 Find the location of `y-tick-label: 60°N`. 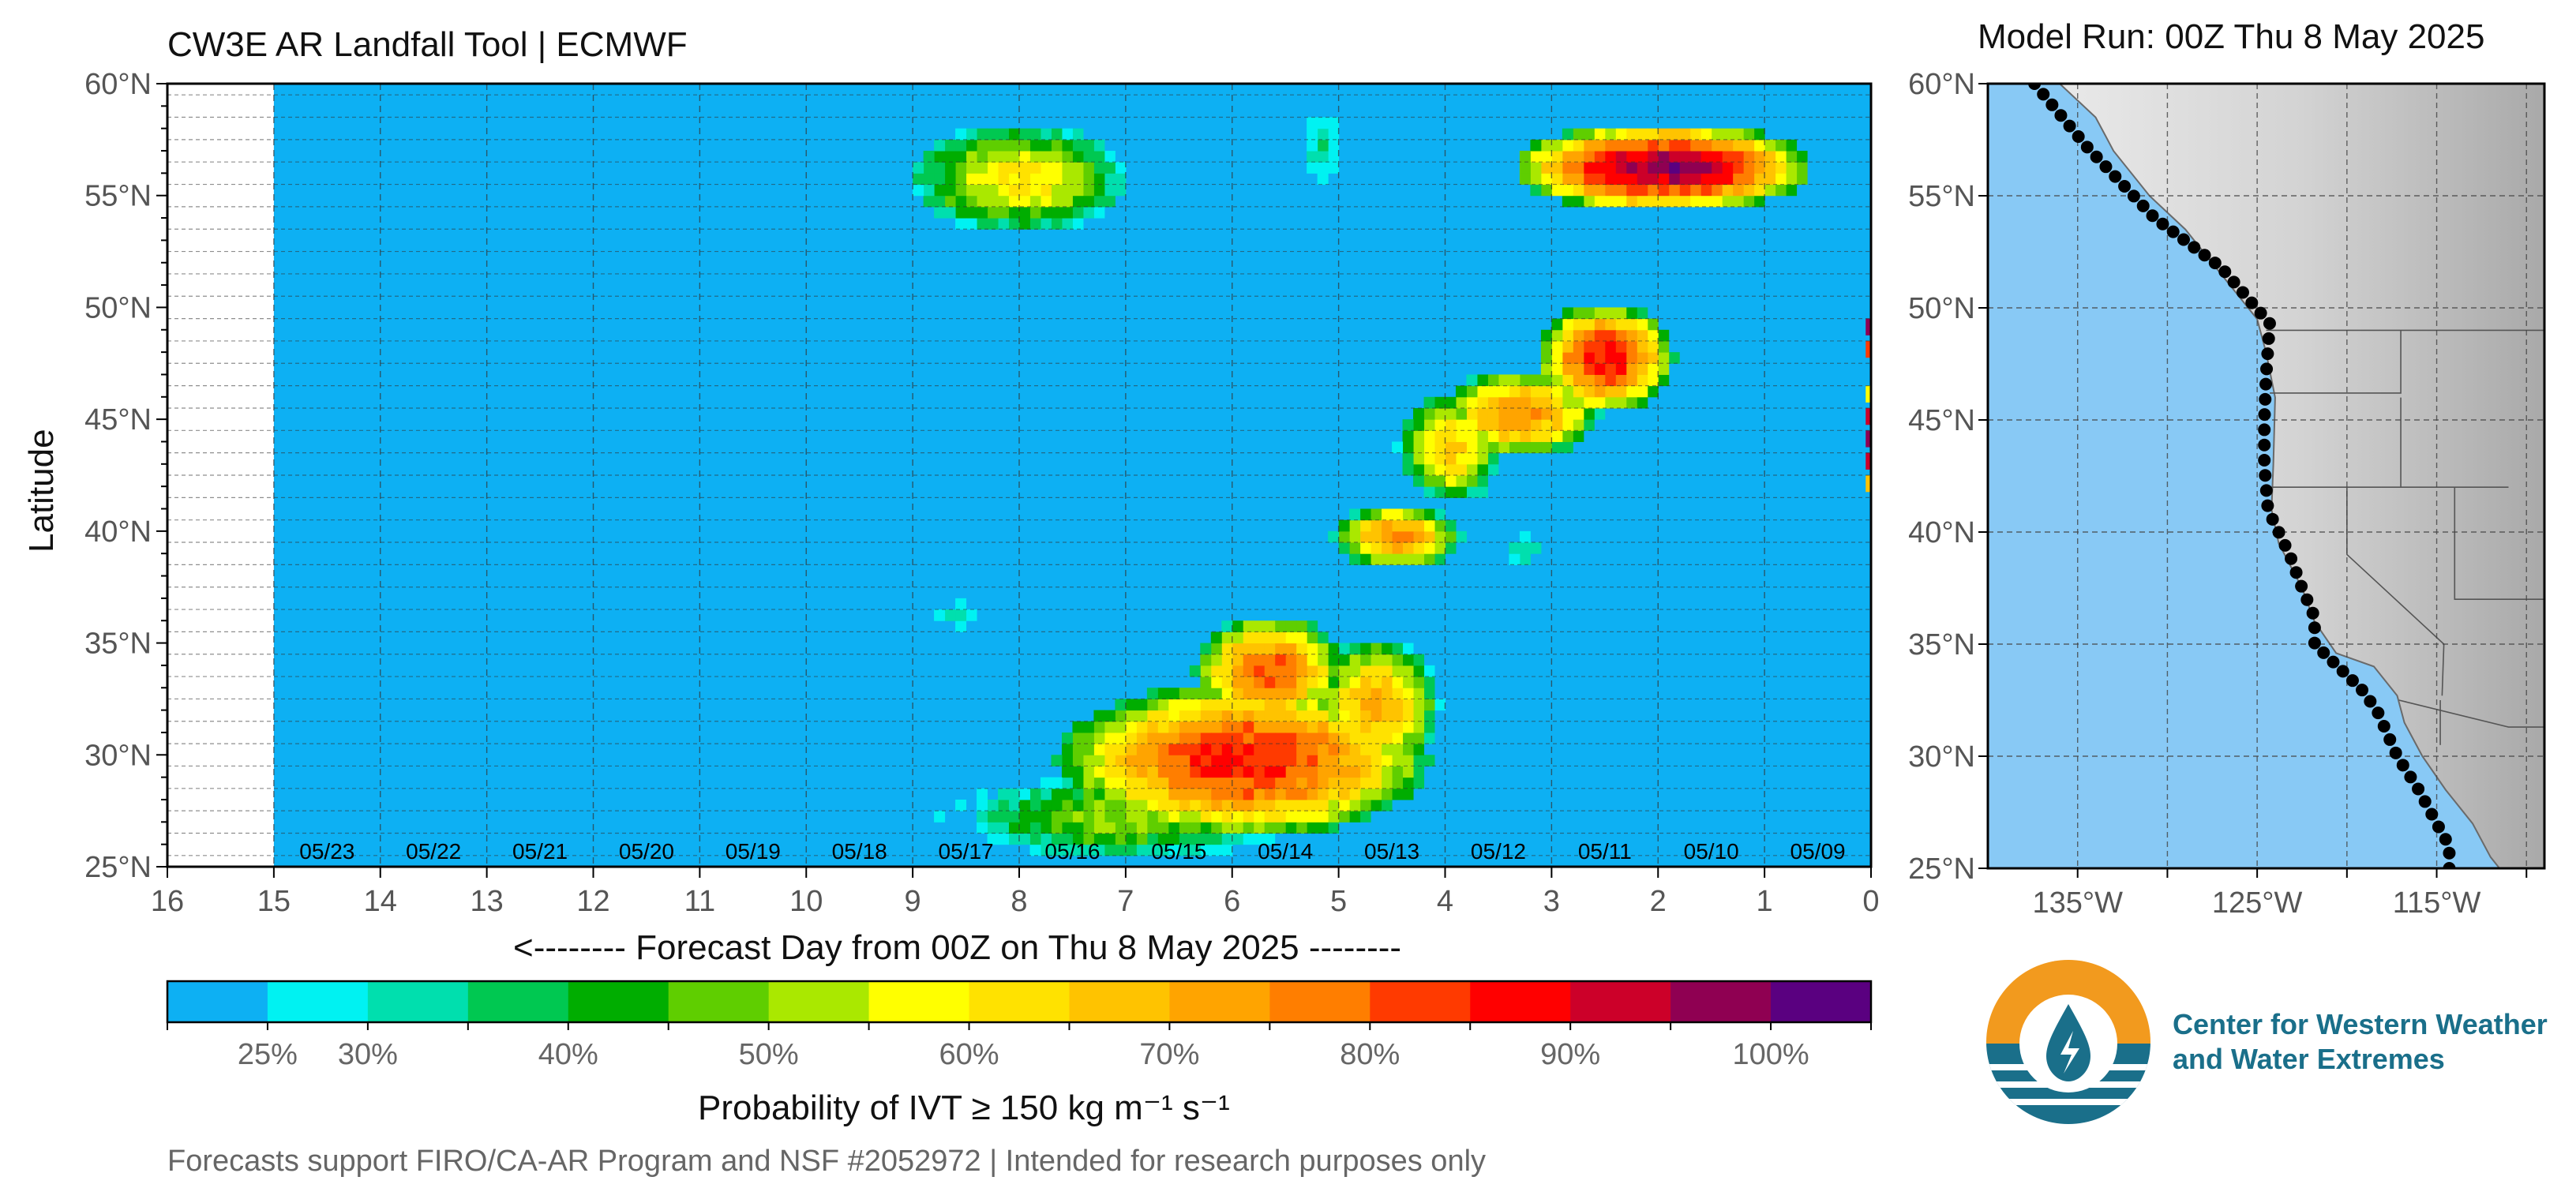

y-tick-label: 60°N is located at coordinates (118, 84).